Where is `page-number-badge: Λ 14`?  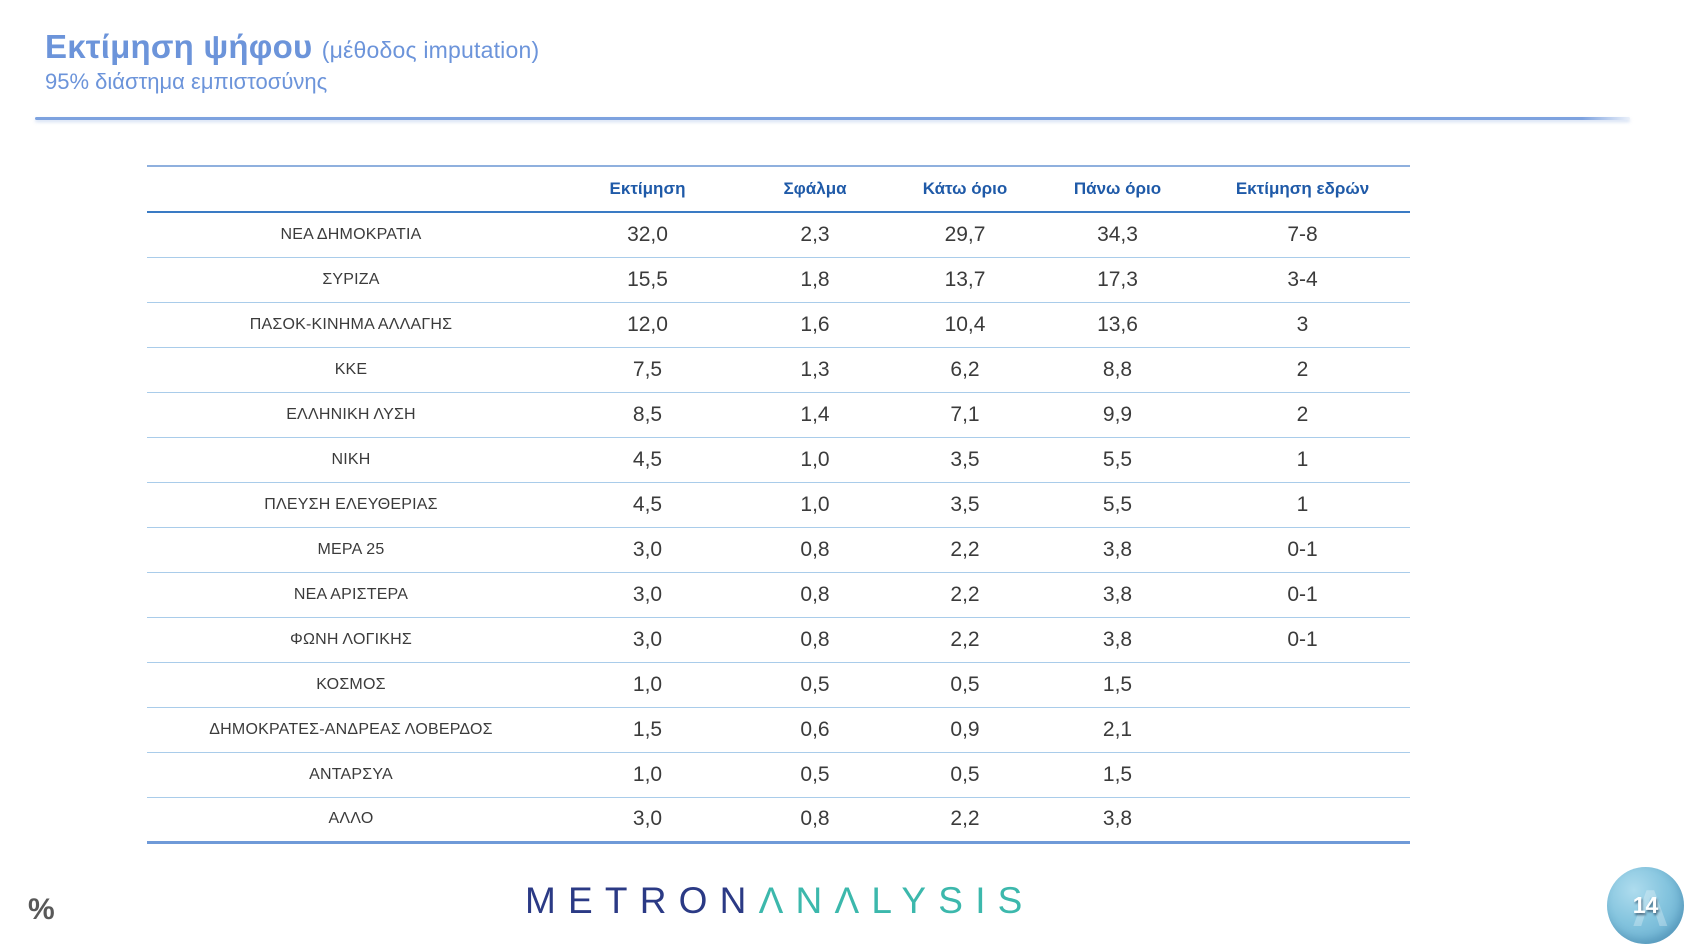
page-number-badge: Λ 14 is located at coordinates (1645, 905).